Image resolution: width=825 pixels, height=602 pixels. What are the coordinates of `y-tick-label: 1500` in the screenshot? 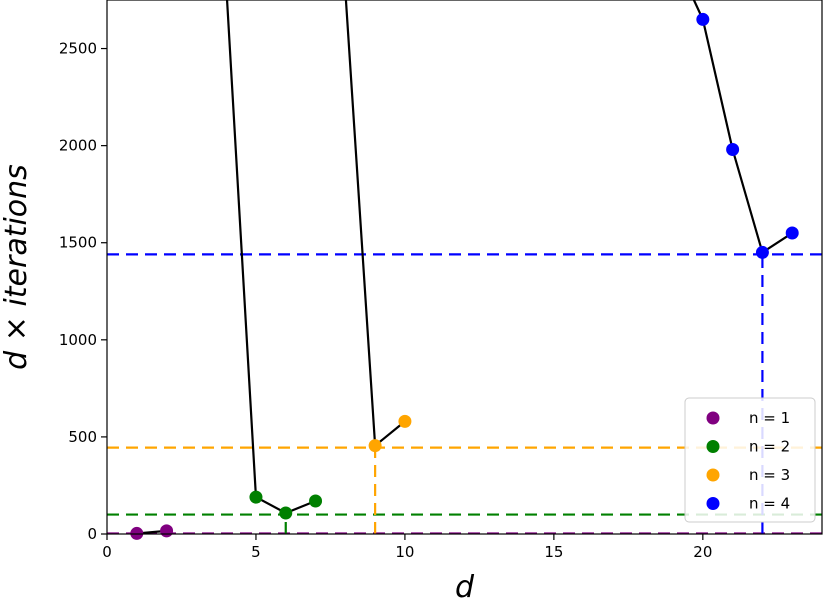 It's located at (78, 243).